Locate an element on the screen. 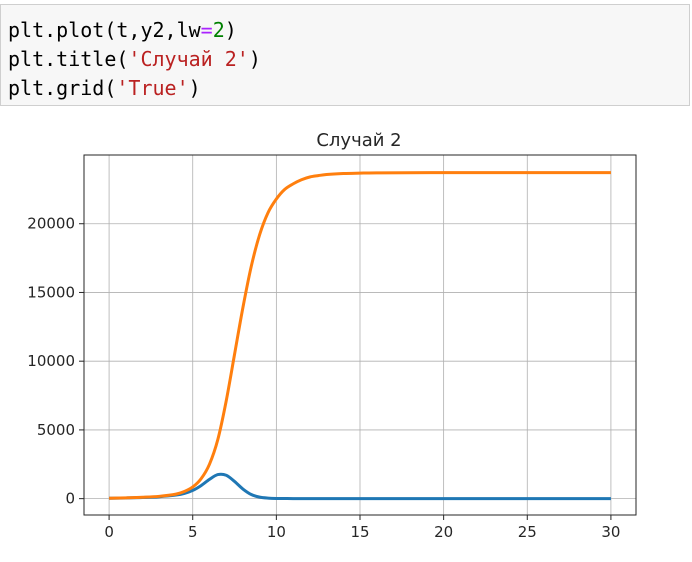 The height and width of the screenshot is (562, 692). code-line: plt.grid('True') is located at coordinates (348, 88).